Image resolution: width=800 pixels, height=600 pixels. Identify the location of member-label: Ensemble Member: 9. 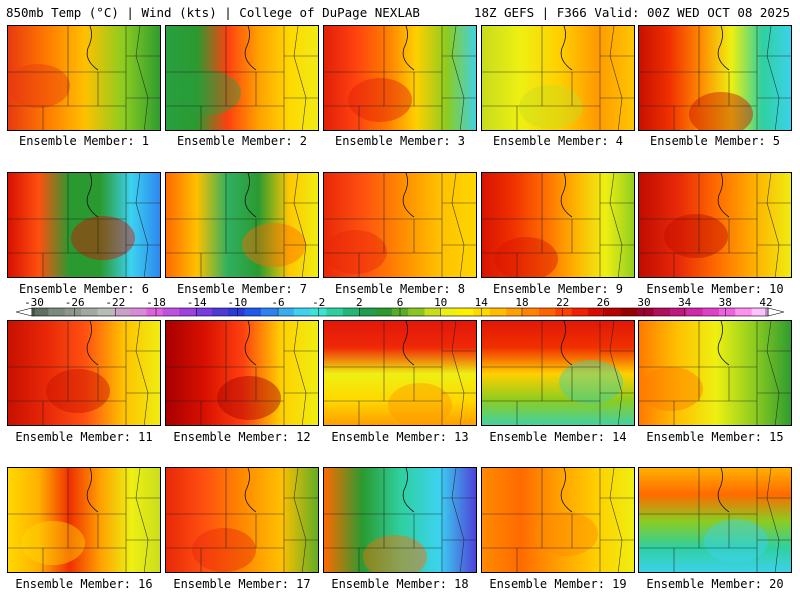
(558, 289).